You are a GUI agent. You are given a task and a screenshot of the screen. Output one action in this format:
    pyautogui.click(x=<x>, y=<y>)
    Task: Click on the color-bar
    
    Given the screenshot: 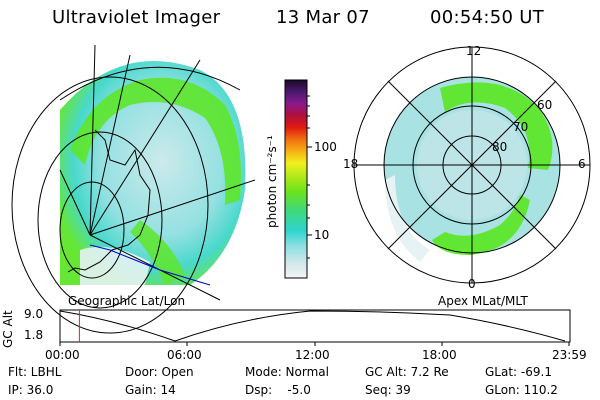 What is the action you would take?
    pyautogui.click(x=298, y=179)
    